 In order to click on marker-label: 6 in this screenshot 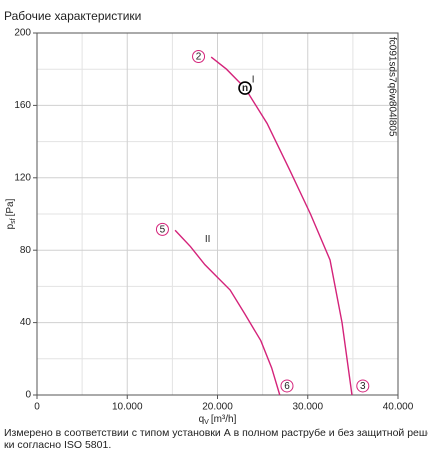, I will do `click(287, 386)`.